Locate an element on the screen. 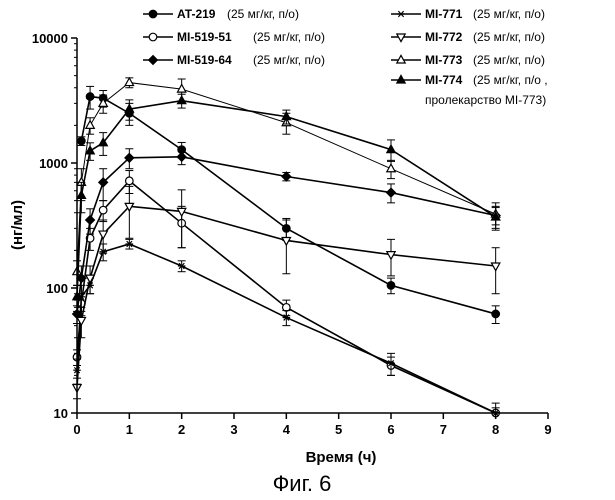 Image resolution: width=615 pixels, height=500 pixels. legend-entry-at-219: AT-219 (25 мг/кг, п/о) is located at coordinates (221, 14).